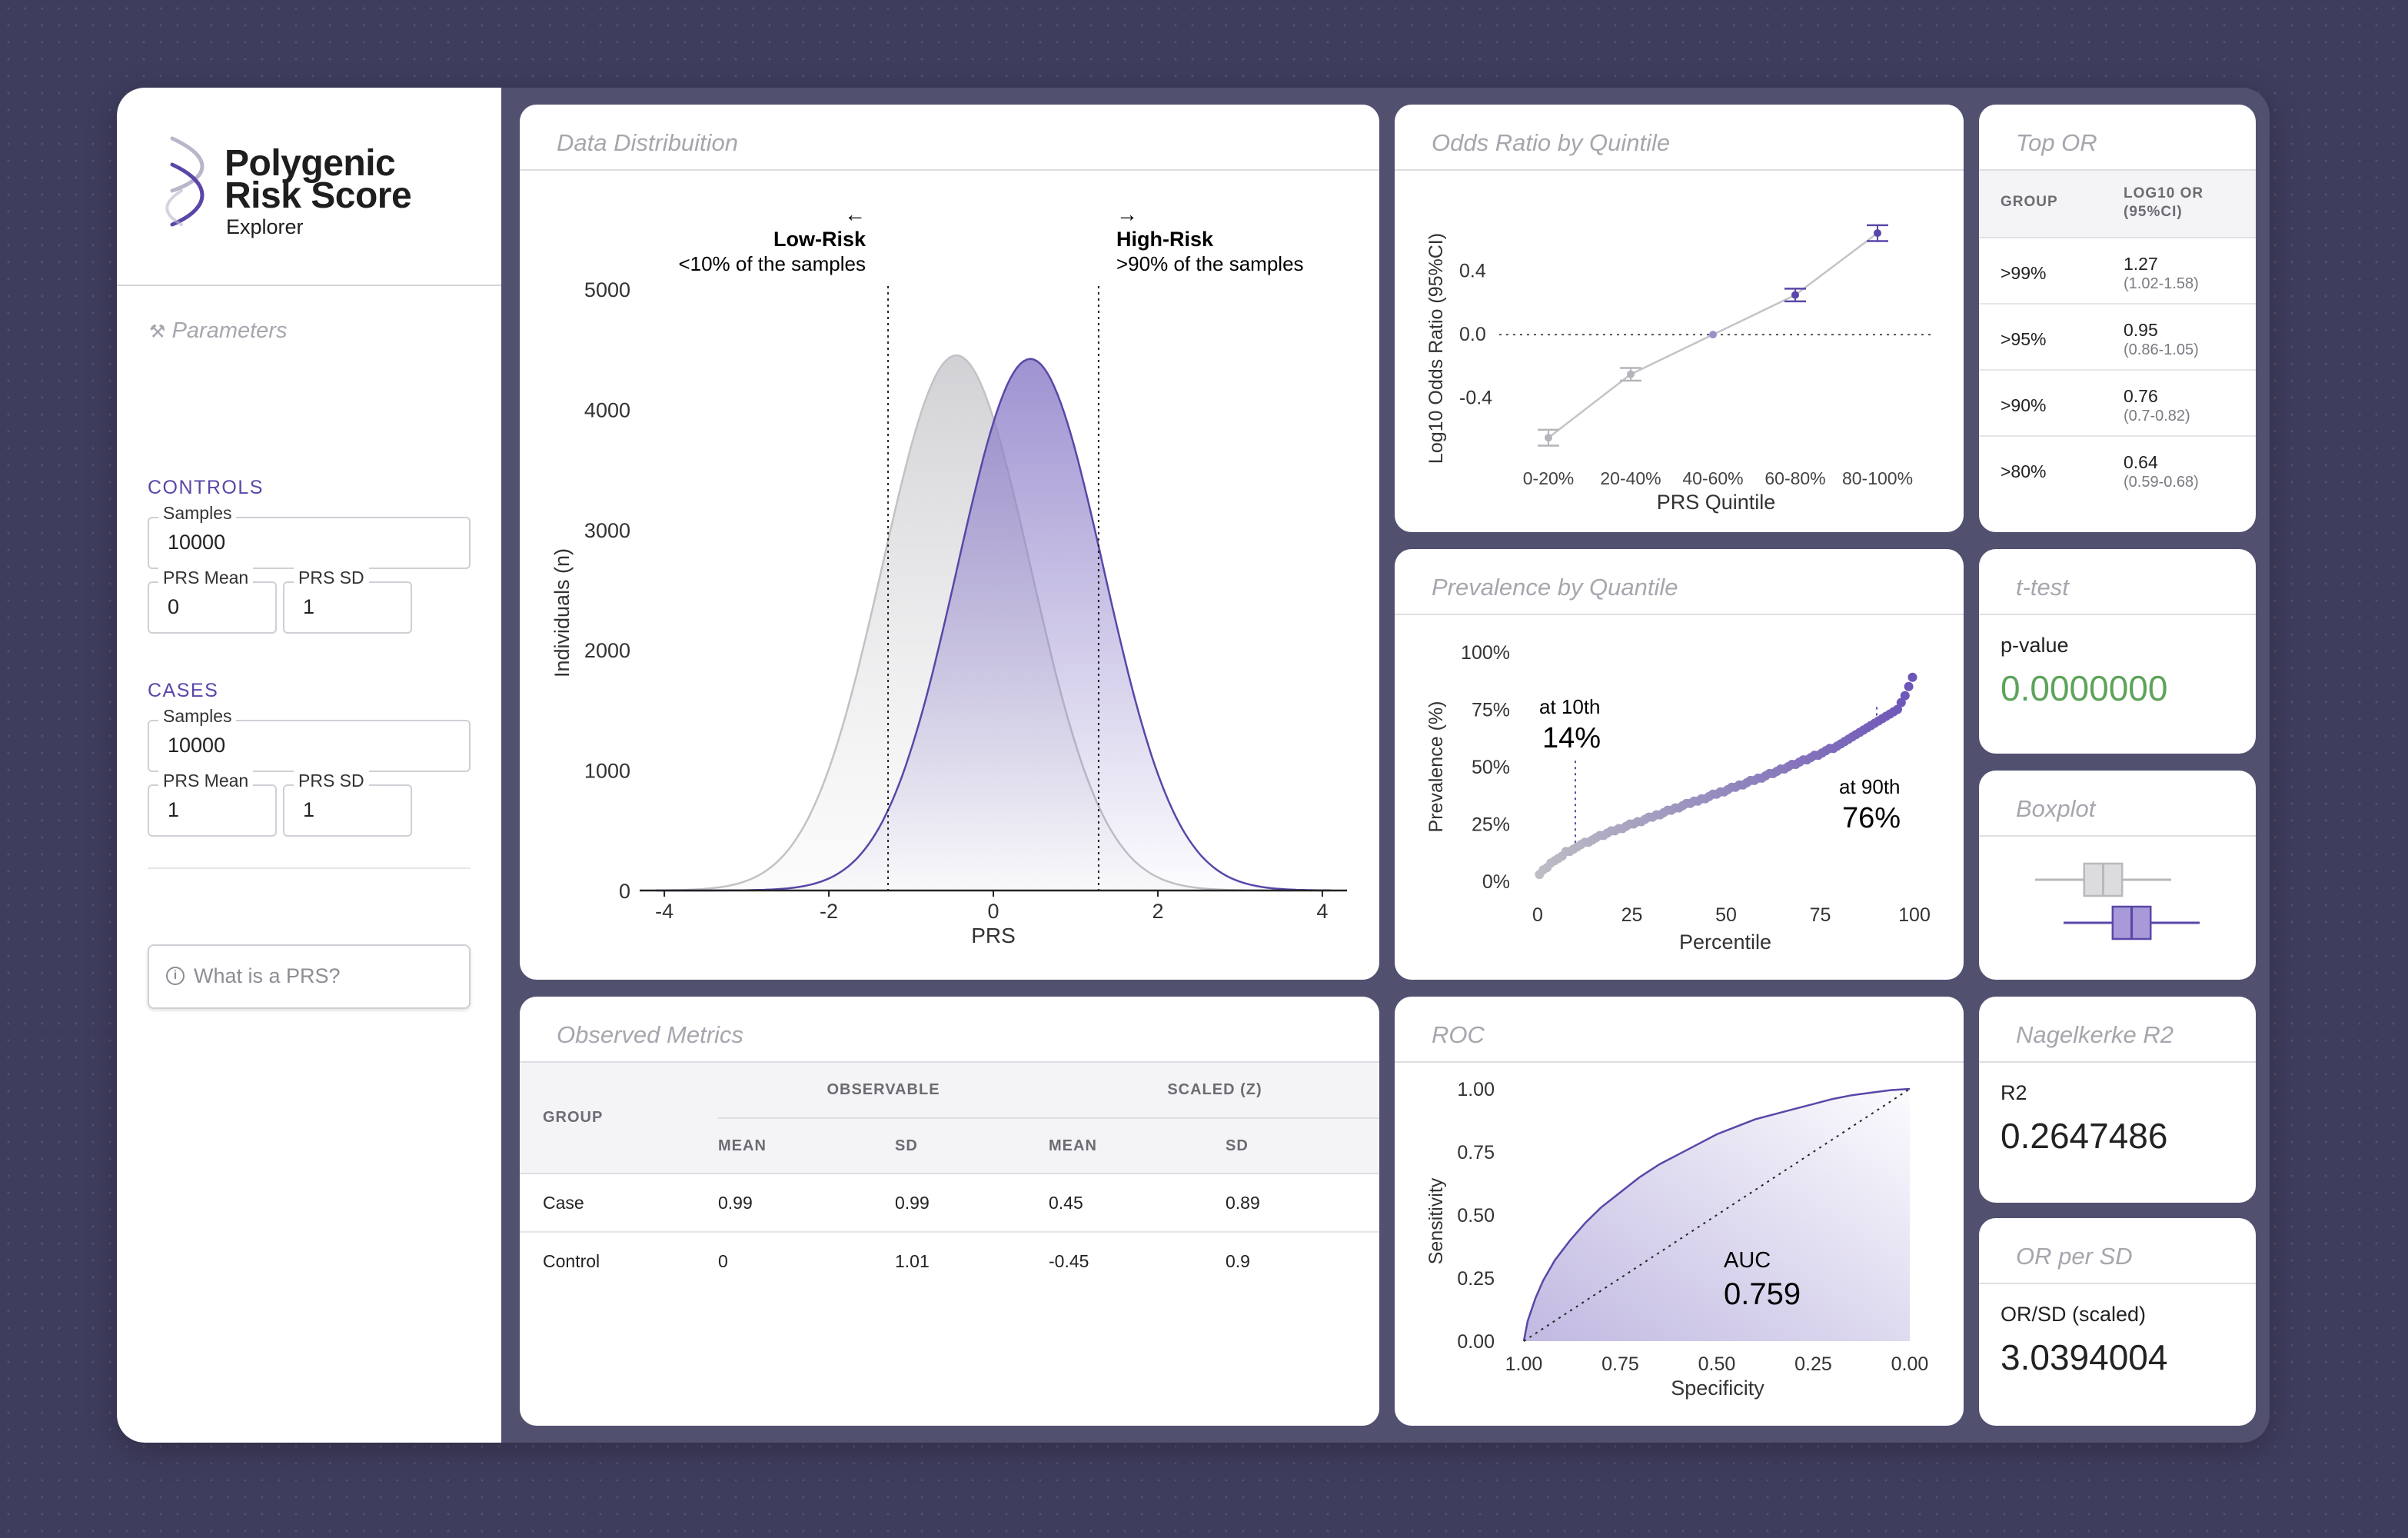 The image size is (2408, 1538). Describe the element at coordinates (1726, 915) in the screenshot. I see `x-tick-label: 50` at that location.